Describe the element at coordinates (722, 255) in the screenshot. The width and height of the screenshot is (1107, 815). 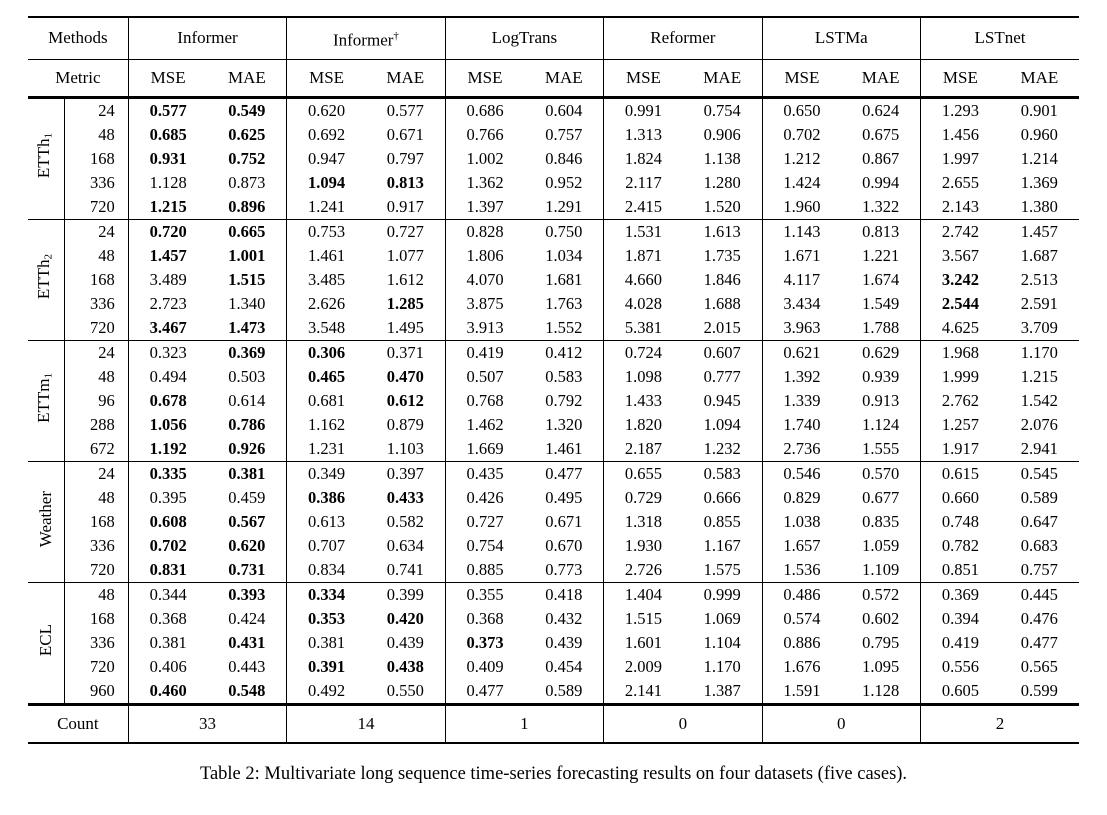
I see `metric-value: 1.735` at that location.